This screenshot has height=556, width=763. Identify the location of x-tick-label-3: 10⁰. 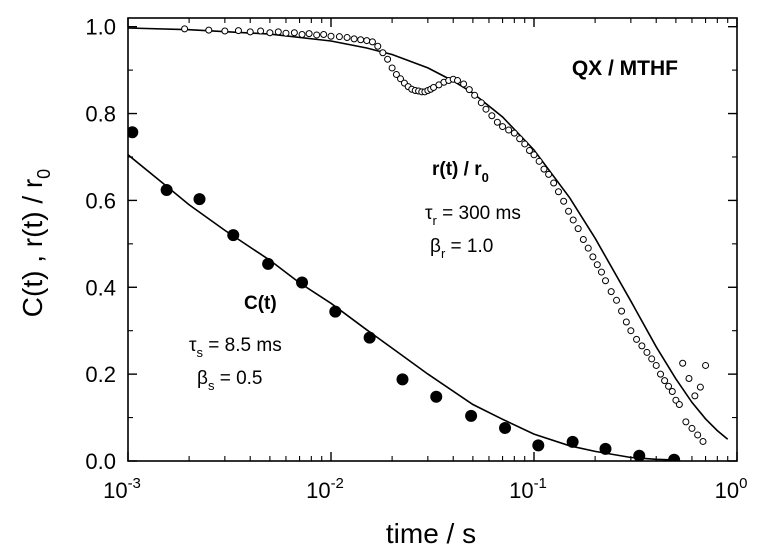
(731, 489).